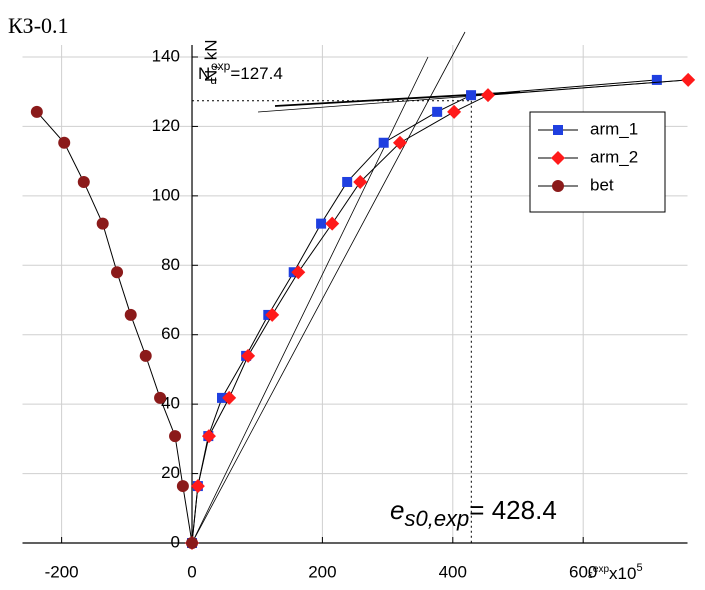  What do you see at coordinates (453, 571) in the screenshot?
I see `x-tick-label: 400` at bounding box center [453, 571].